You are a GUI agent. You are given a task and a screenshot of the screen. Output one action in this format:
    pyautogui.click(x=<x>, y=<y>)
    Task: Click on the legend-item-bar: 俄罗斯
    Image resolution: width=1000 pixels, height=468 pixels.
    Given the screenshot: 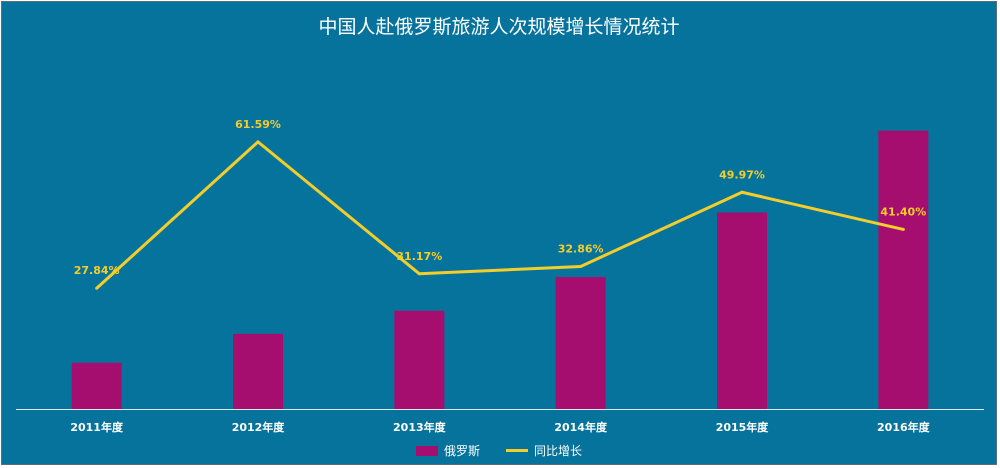 What is the action you would take?
    pyautogui.click(x=447, y=450)
    